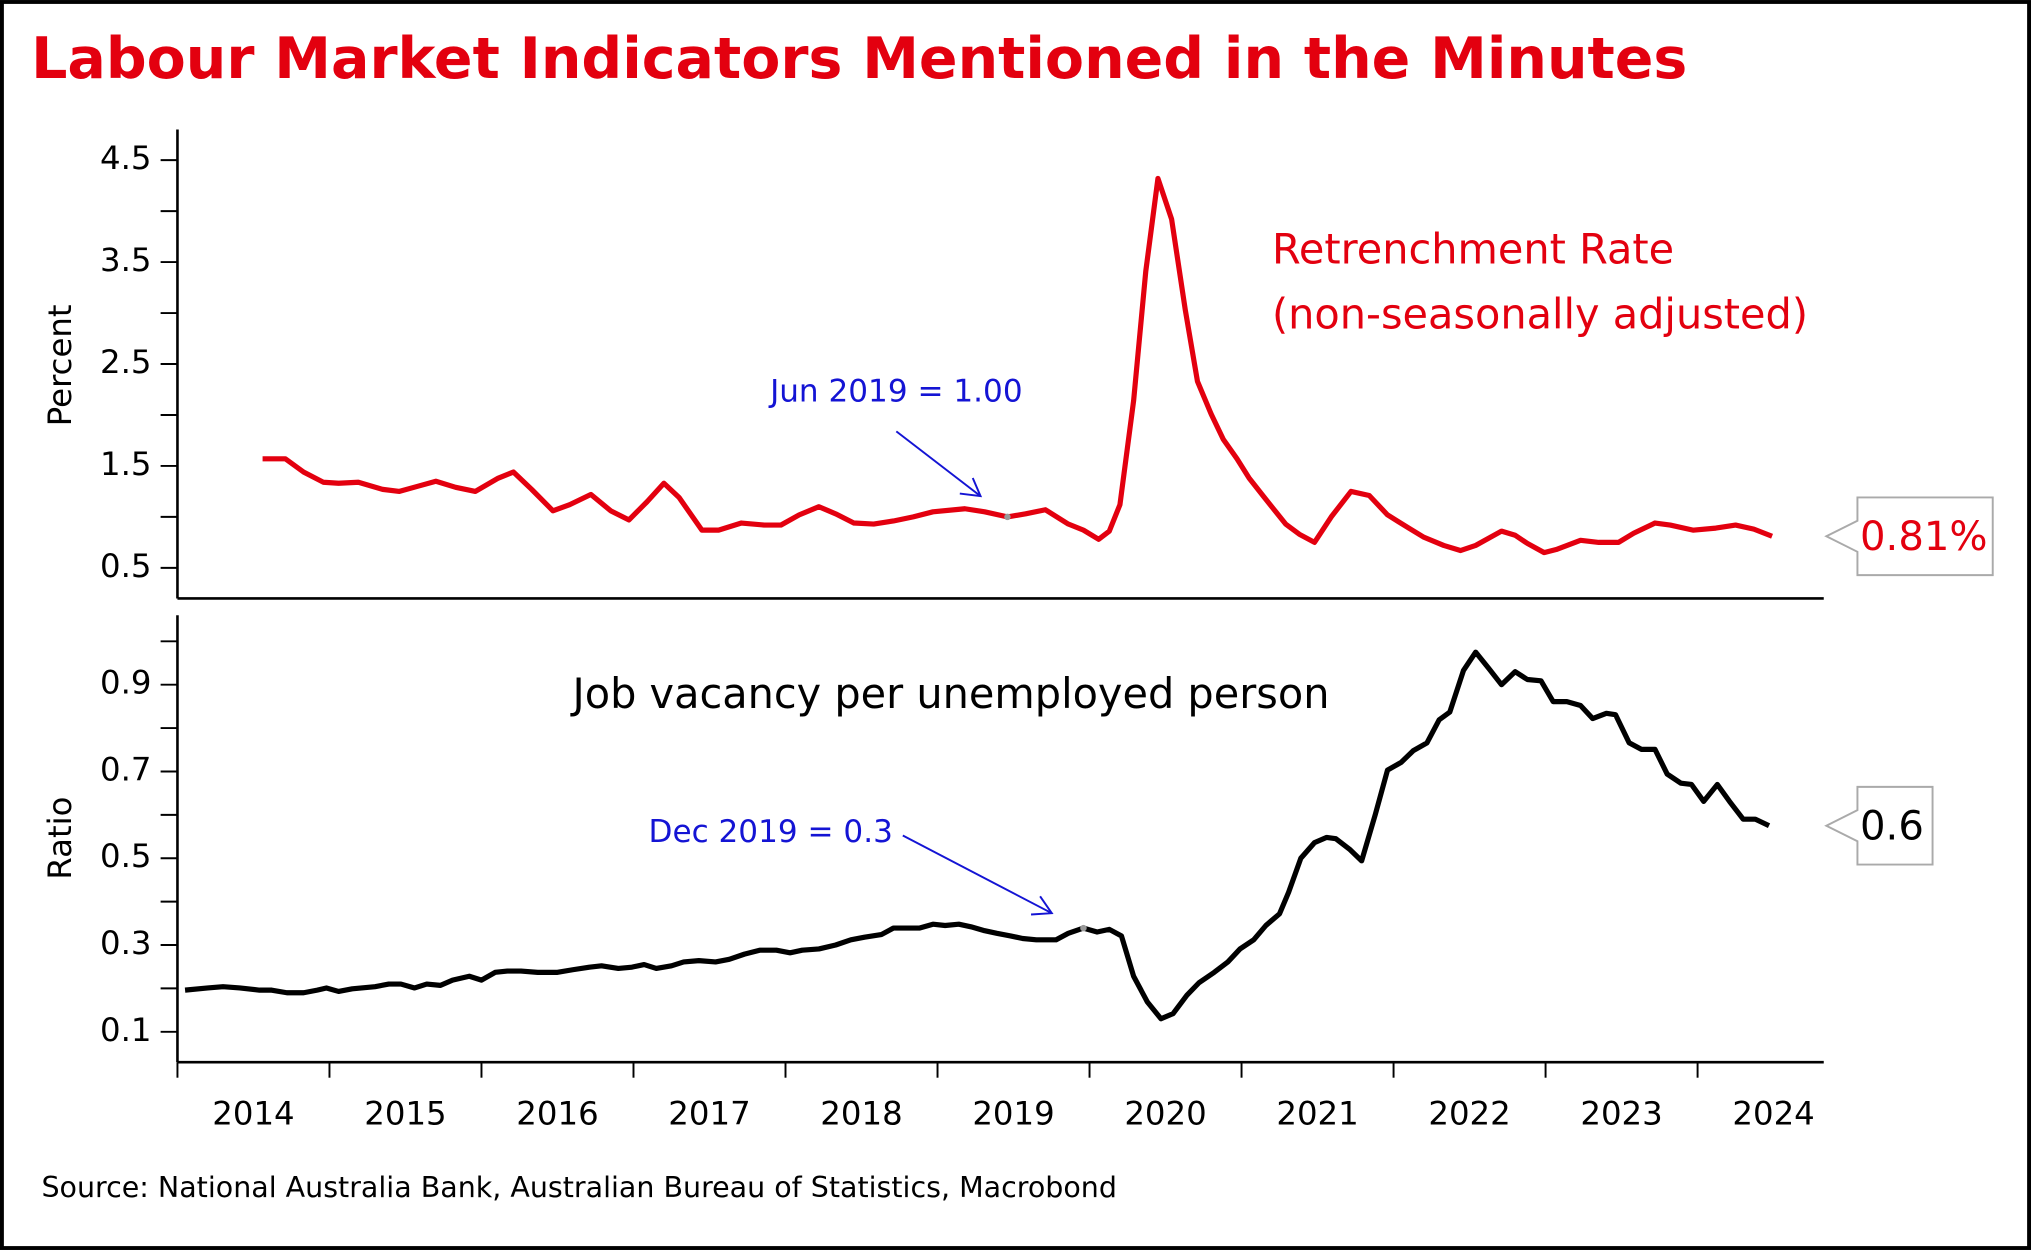 This screenshot has height=1250, width=2031. I want to click on x-tick-label: 2017, so click(709, 1113).